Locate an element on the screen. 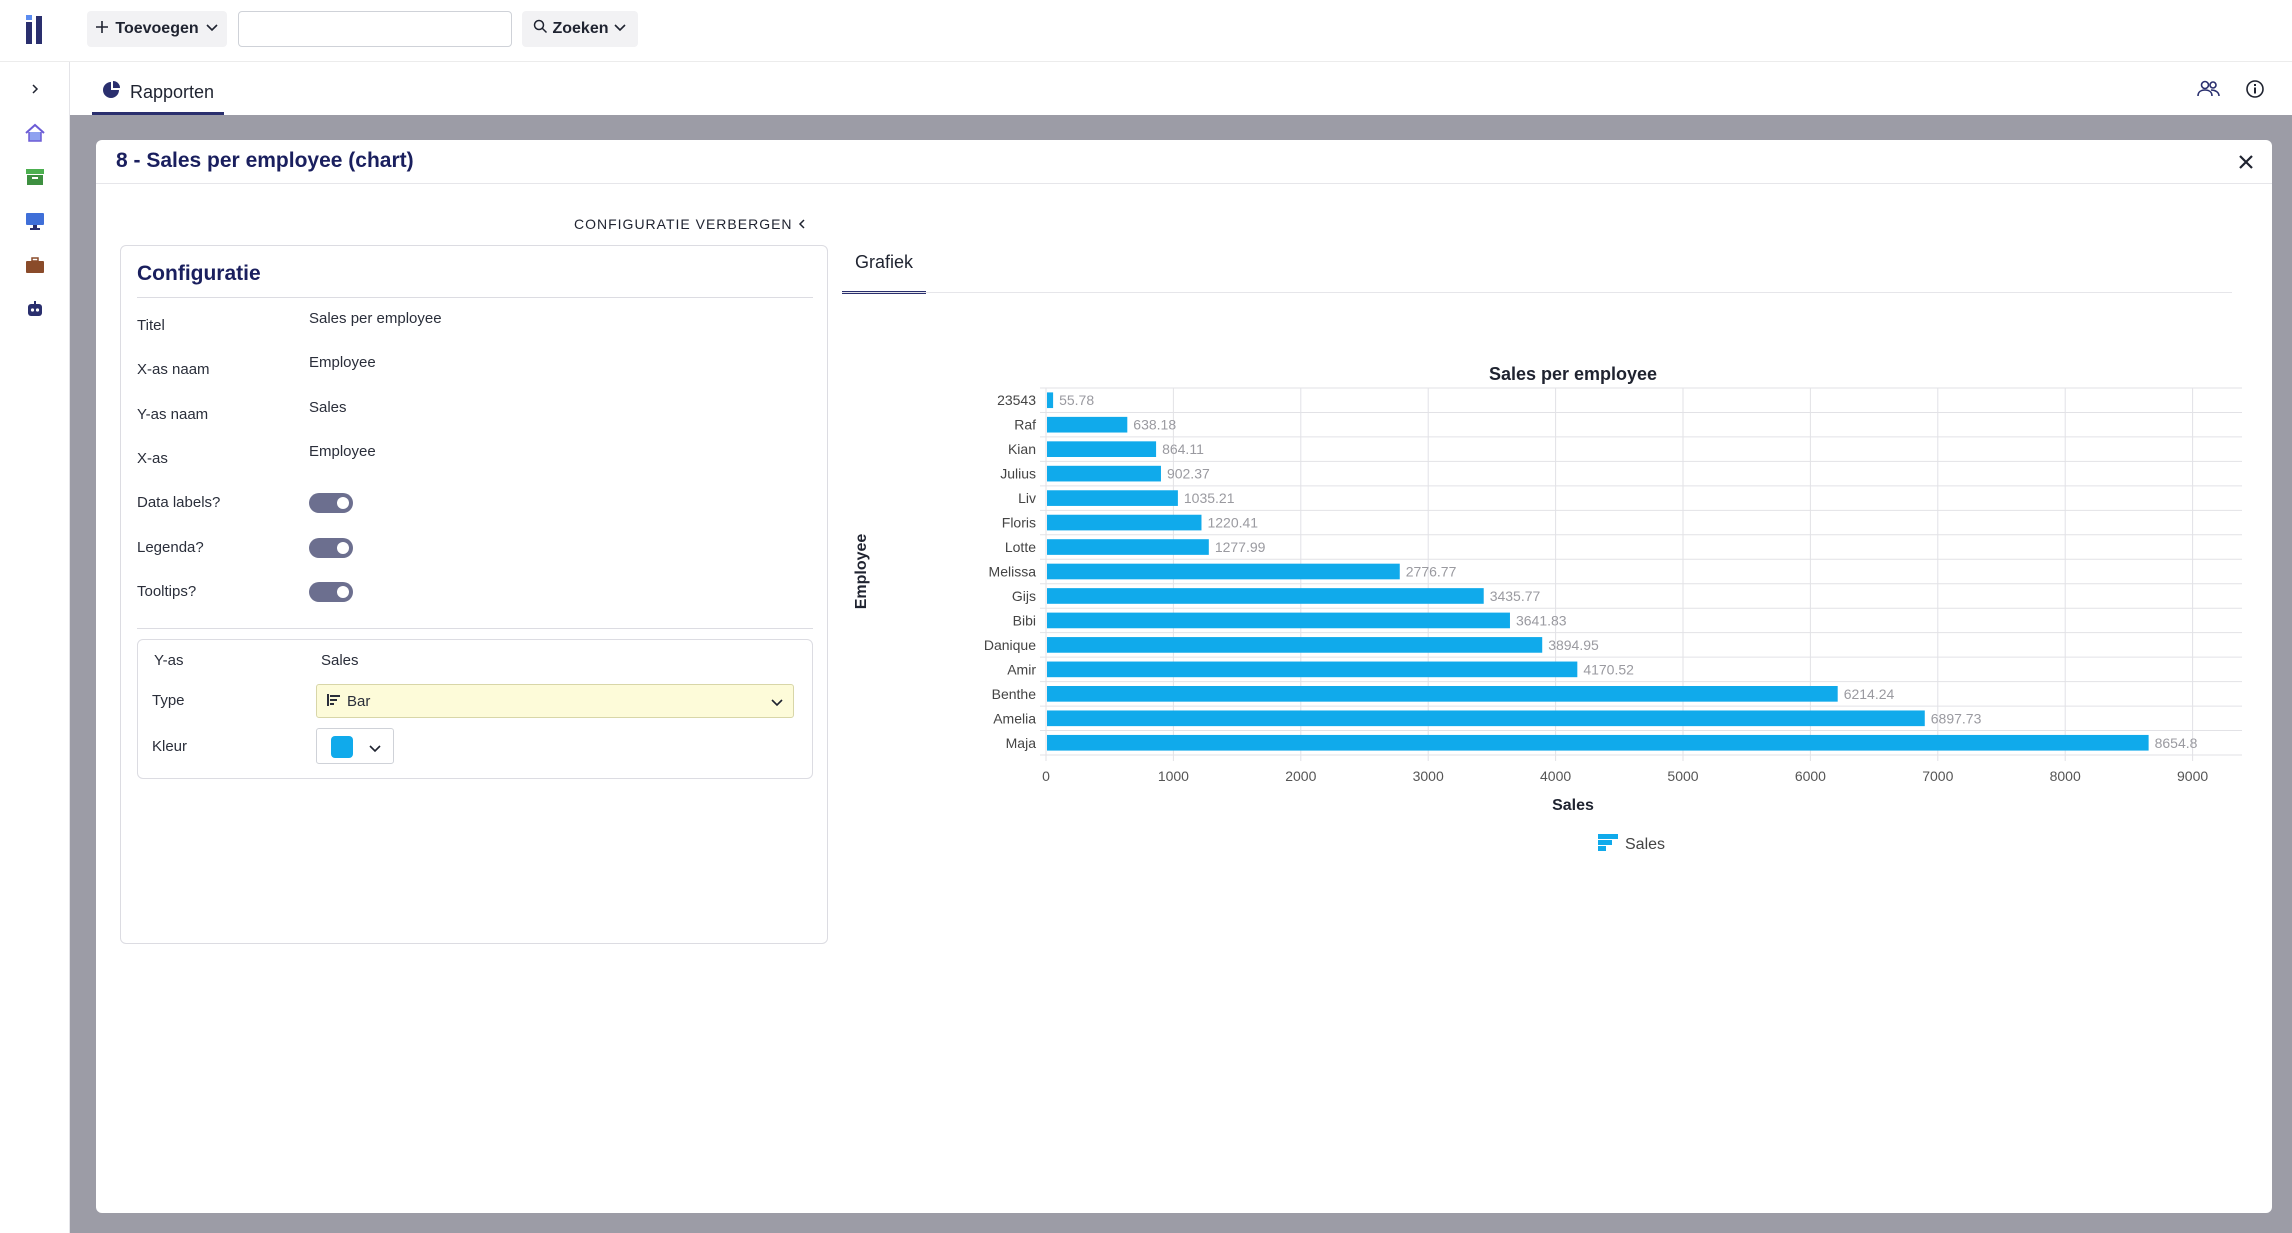 Image resolution: width=2292 pixels, height=1233 pixels. x-tick-label: 7000 is located at coordinates (1937, 776).